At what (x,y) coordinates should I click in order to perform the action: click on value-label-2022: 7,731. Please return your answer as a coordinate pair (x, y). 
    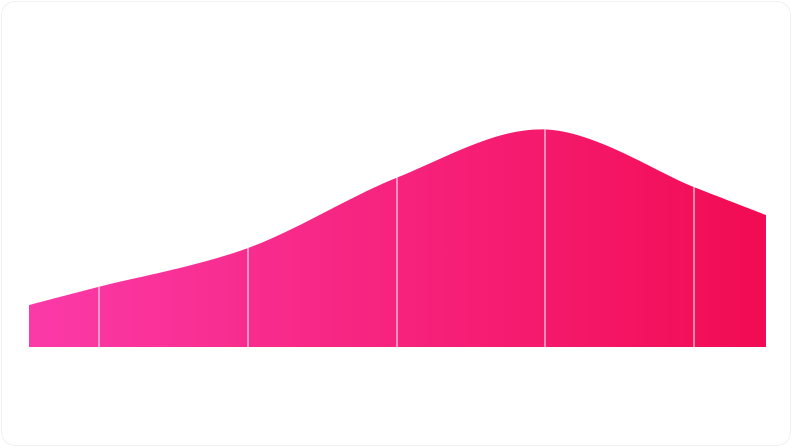
    Looking at the image, I should click on (248, 228).